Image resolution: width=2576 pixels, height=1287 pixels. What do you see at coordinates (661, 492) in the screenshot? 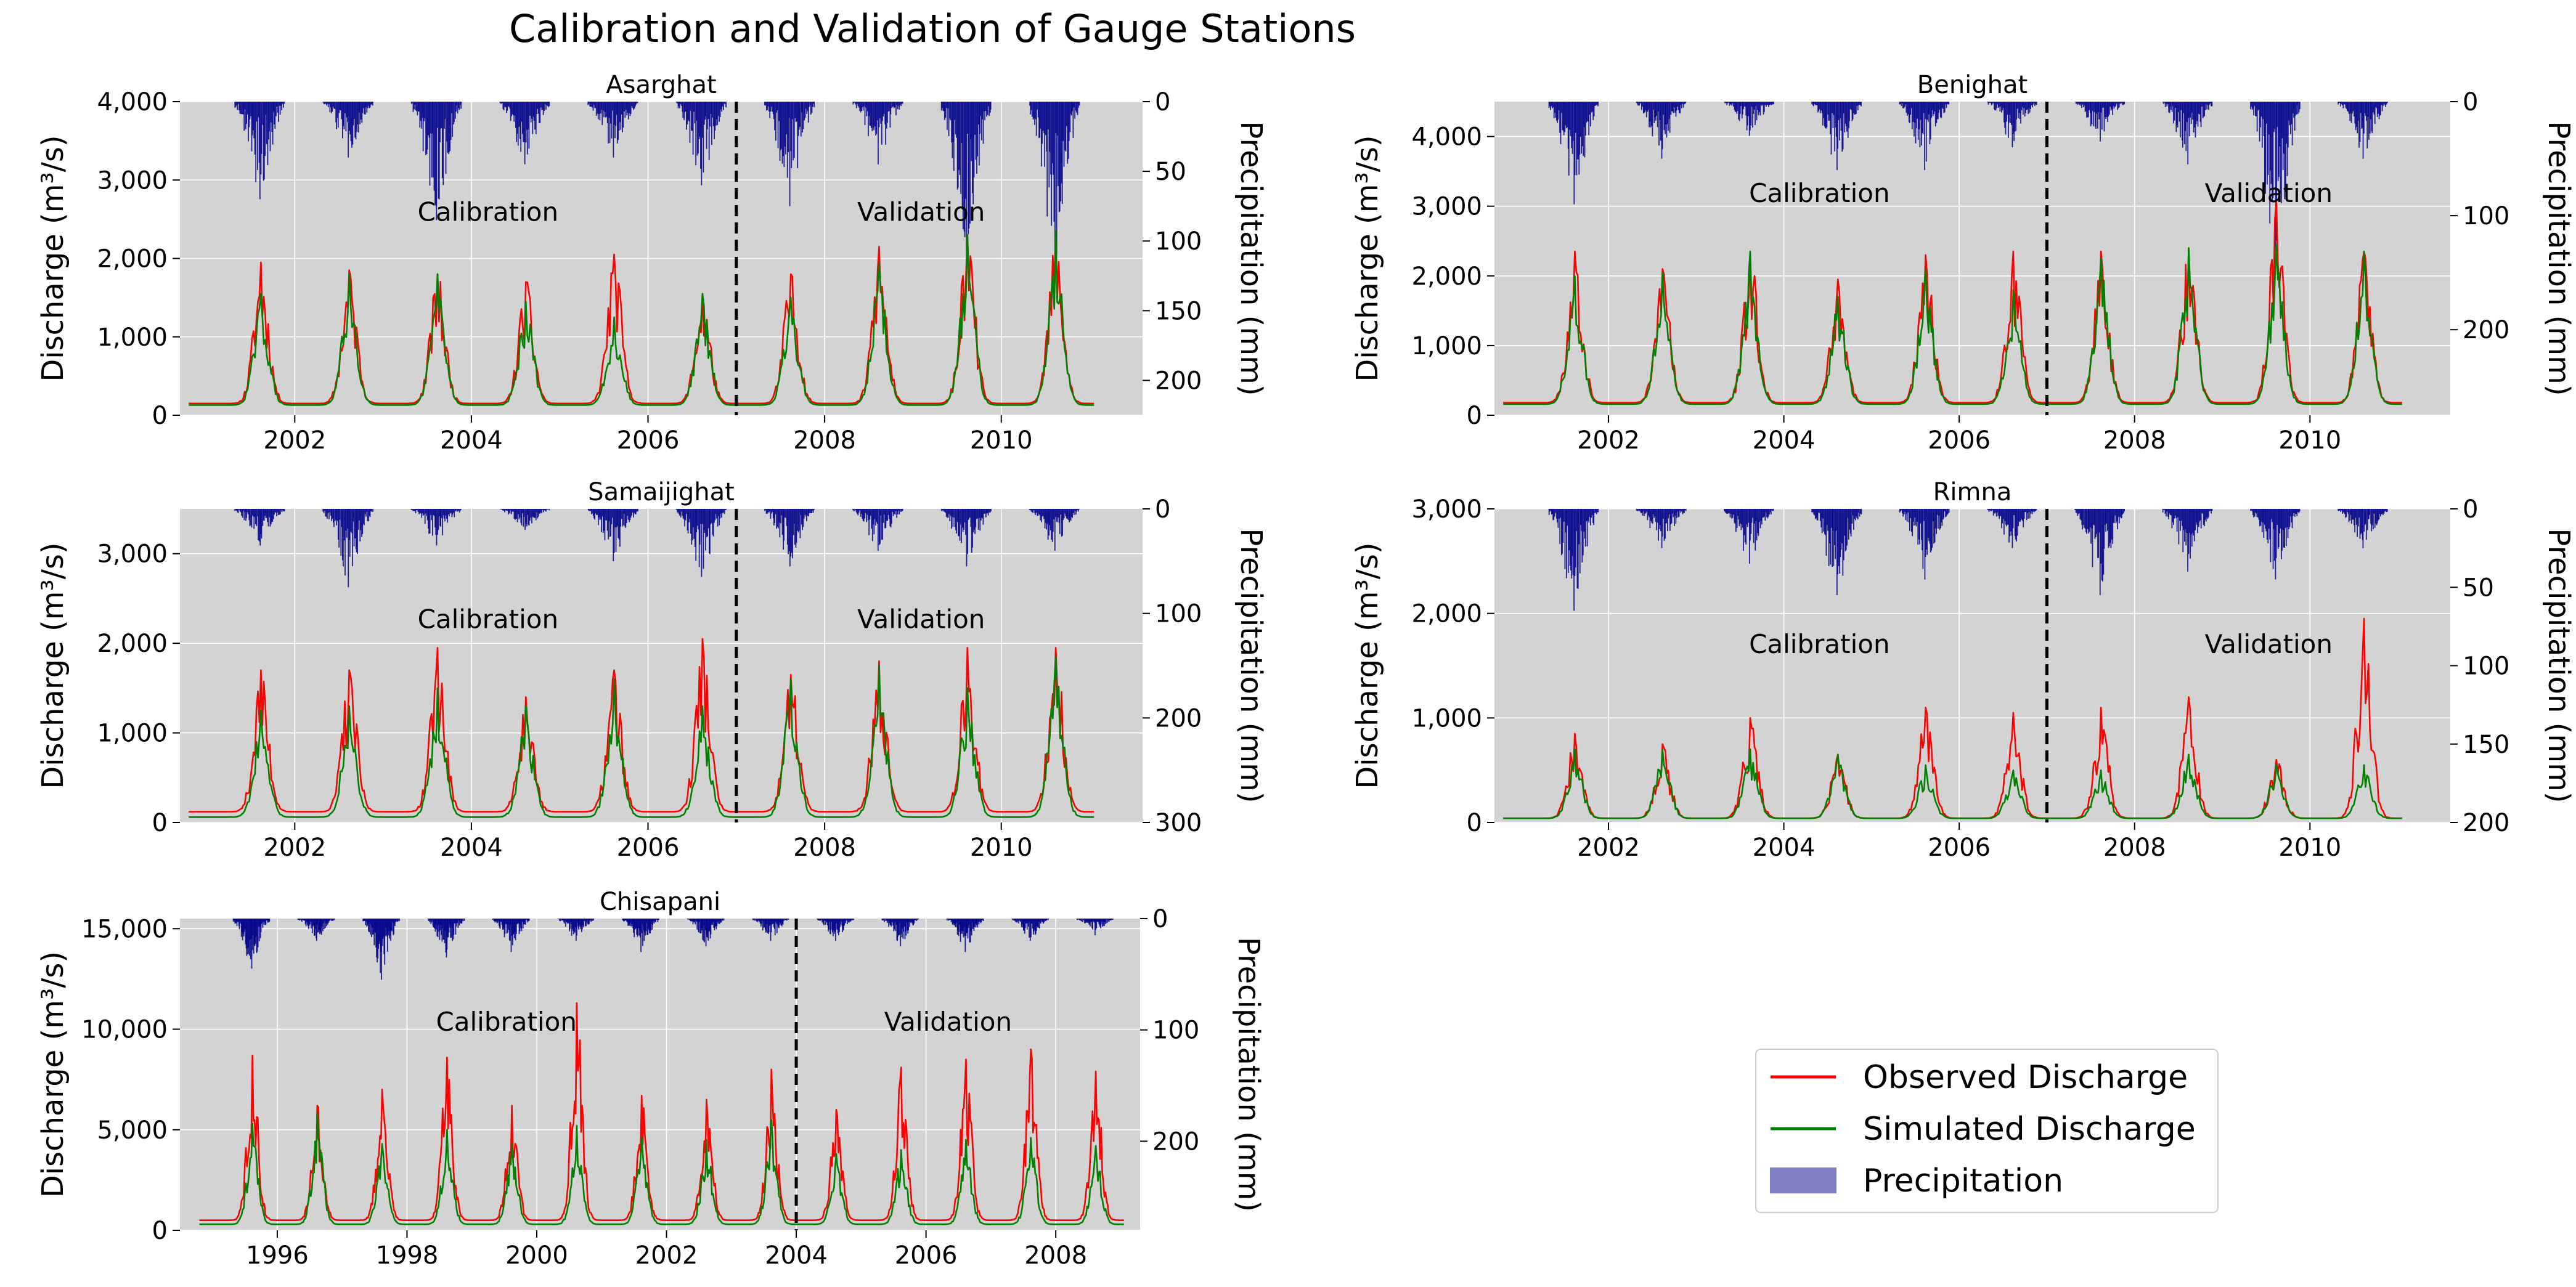
I see `panel-title: Samaijighat` at bounding box center [661, 492].